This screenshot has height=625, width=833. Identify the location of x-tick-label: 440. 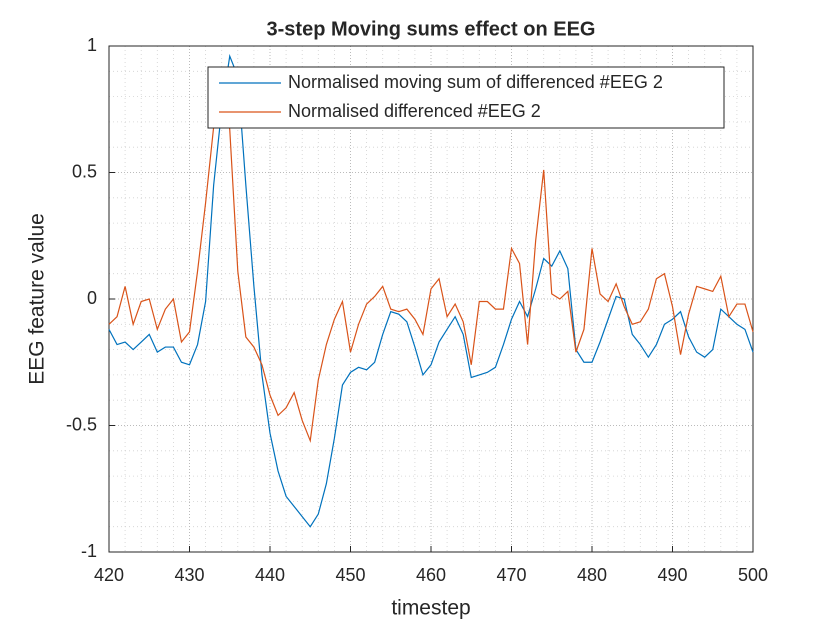
(270, 575).